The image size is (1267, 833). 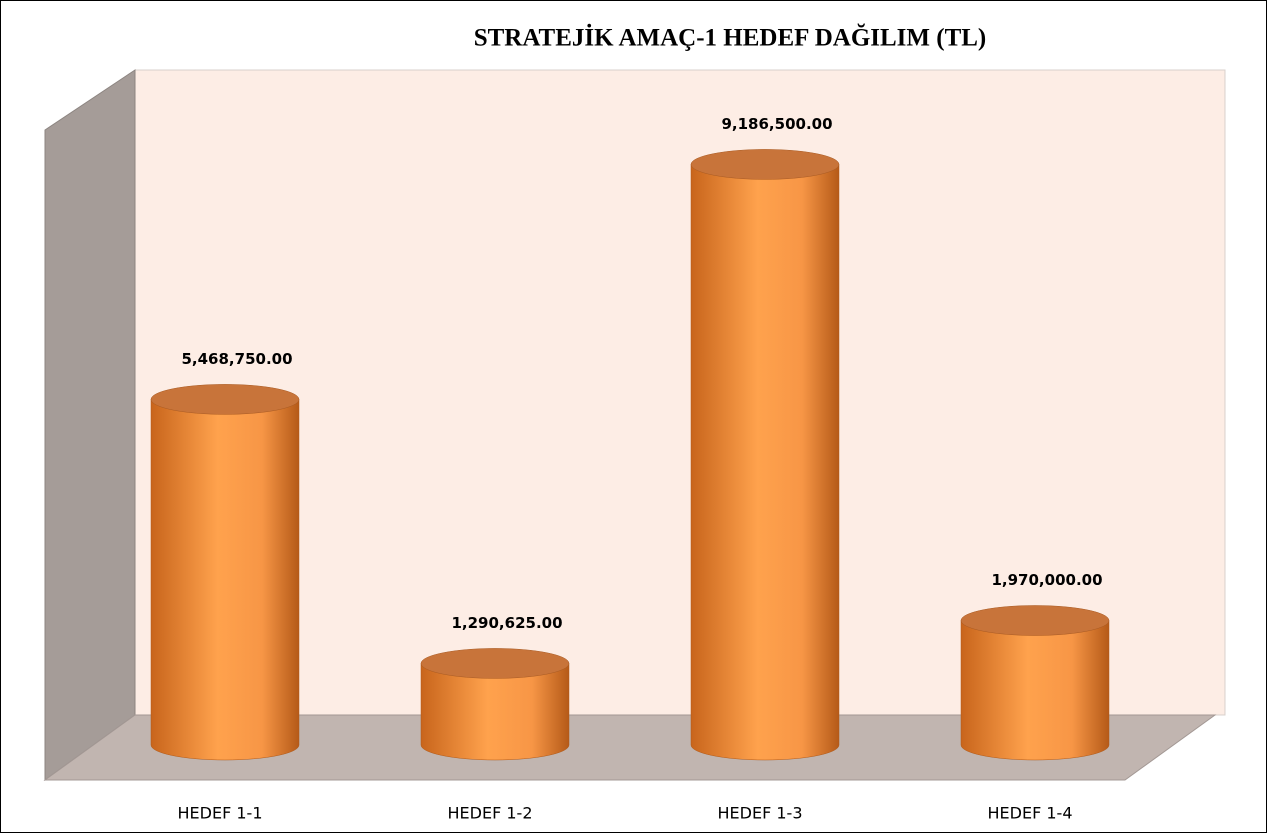 I want to click on x-tick-label: HEDEF 1-1, so click(x=220, y=813).